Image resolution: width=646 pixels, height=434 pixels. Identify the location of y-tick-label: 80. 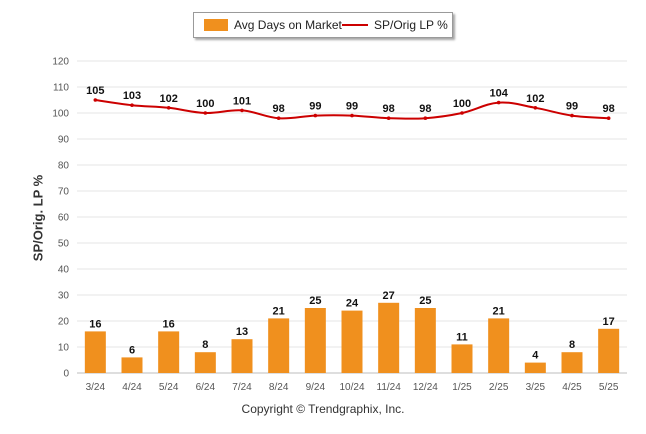
(64, 166).